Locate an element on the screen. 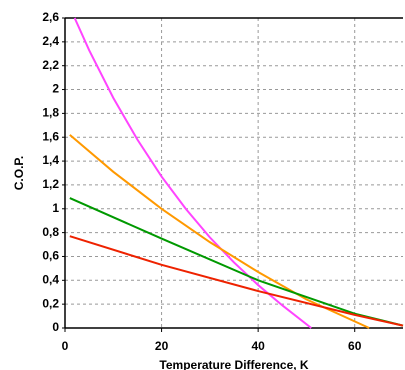 This screenshot has height=370, width=405. y-tick-label: 0,8 is located at coordinates (50, 232).